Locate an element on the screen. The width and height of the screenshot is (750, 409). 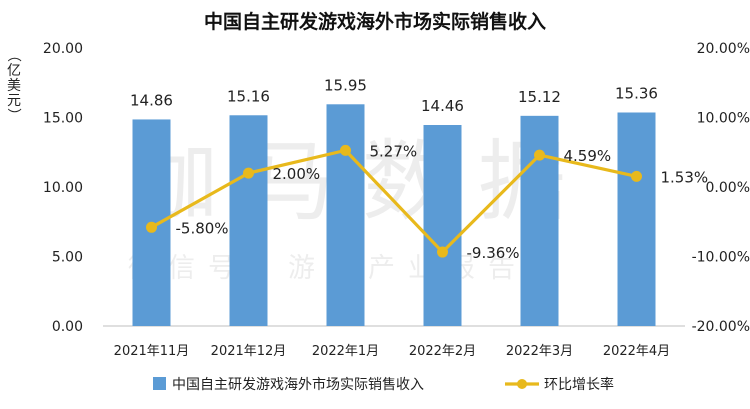
y-axis-right-tick: 20.00% is located at coordinates (723, 49).